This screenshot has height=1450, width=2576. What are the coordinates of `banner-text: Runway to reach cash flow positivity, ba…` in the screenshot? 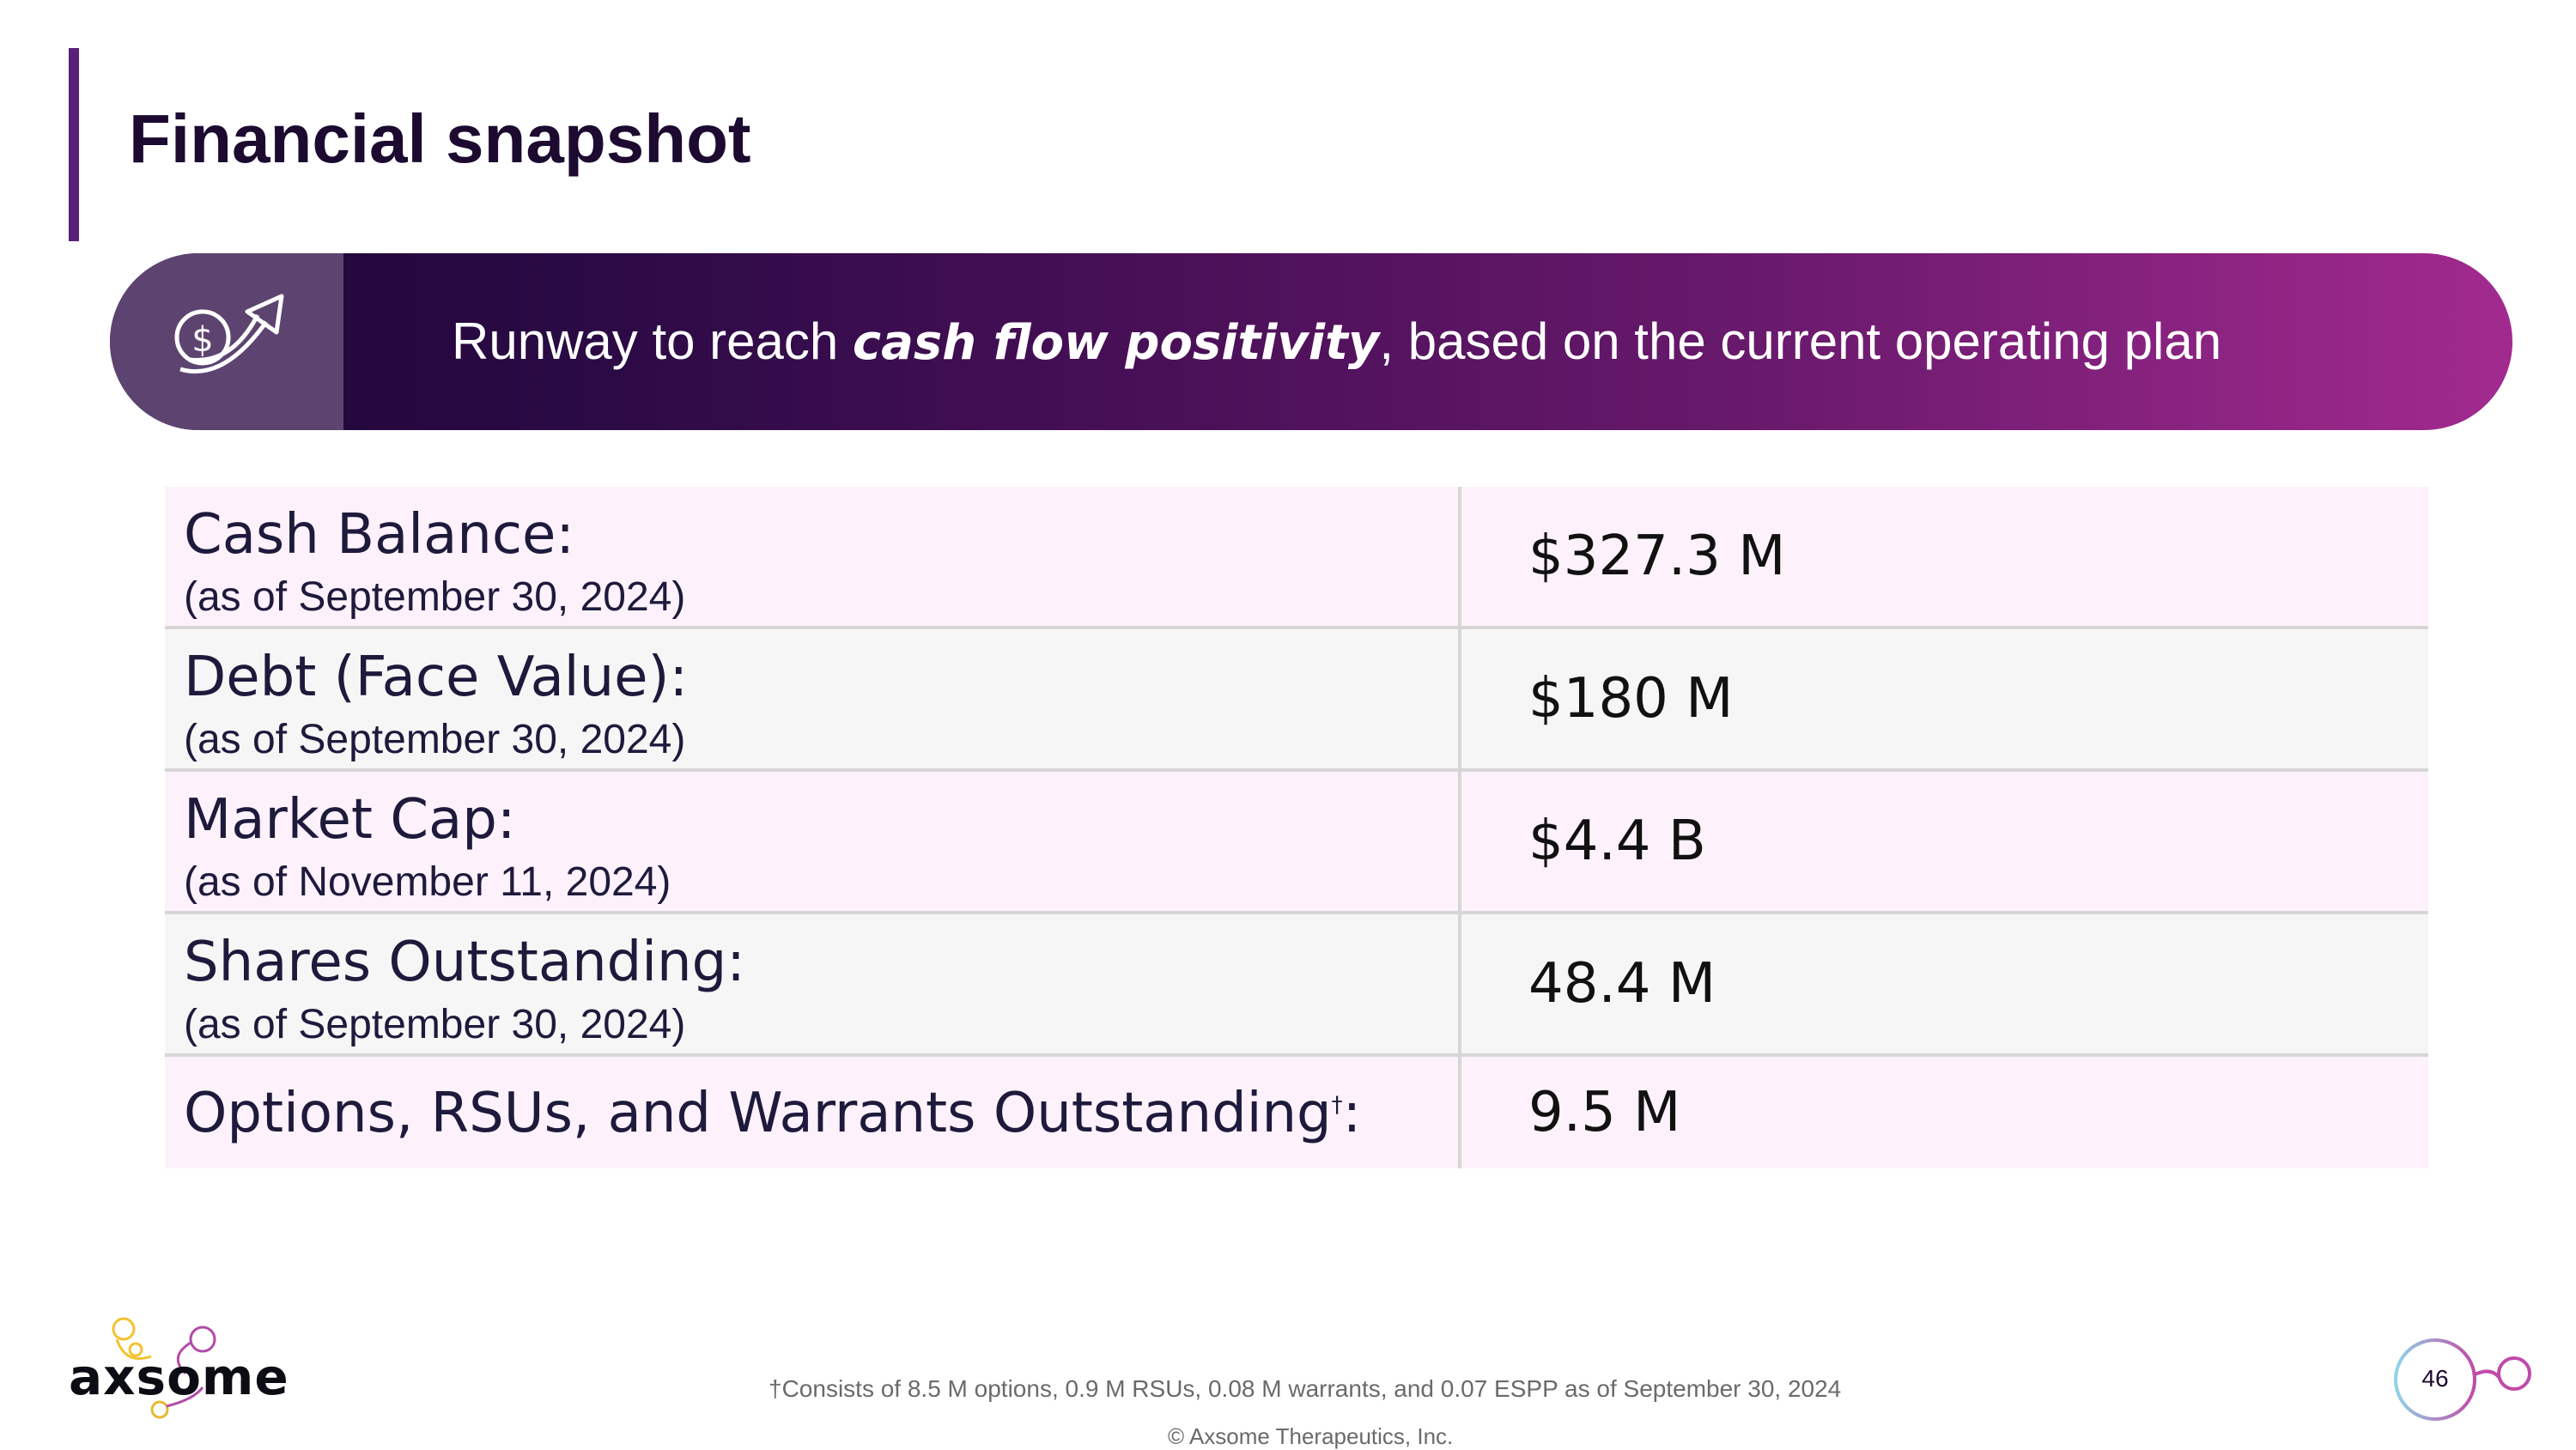 It's located at (1336, 342).